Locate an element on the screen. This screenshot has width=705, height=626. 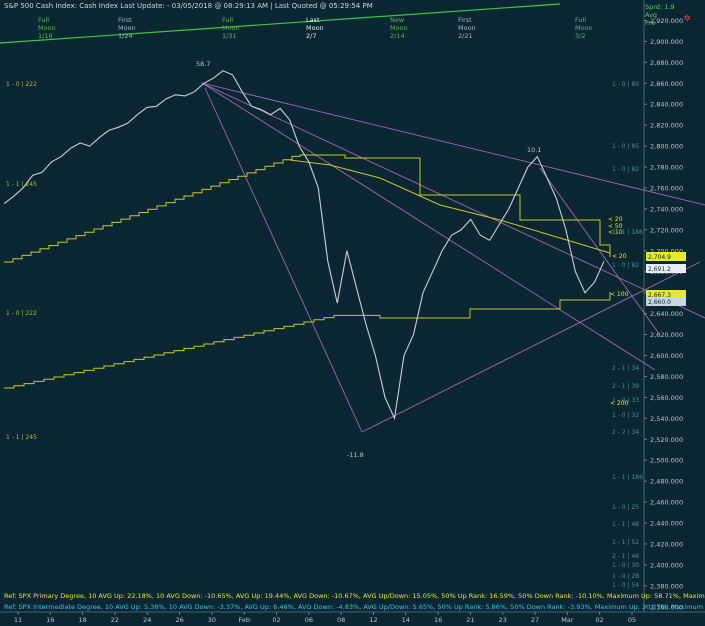
settings-gear-icon: ✲ is located at coordinates (687, 19).